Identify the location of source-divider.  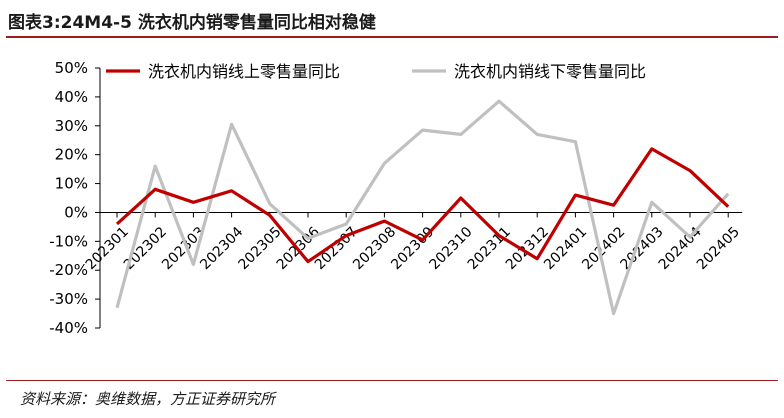
(392, 380).